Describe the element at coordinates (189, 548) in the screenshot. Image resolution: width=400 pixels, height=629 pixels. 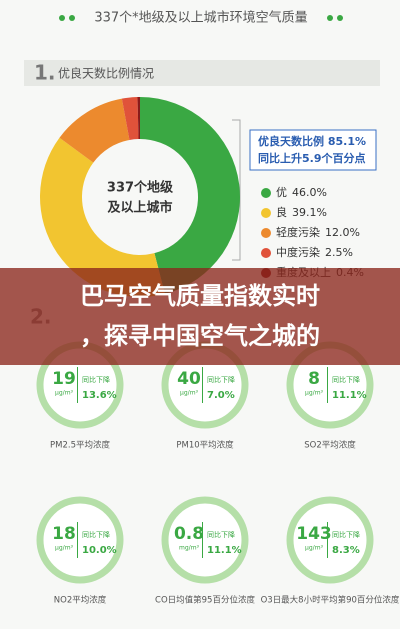
I see `unit: mg/m³` at that location.